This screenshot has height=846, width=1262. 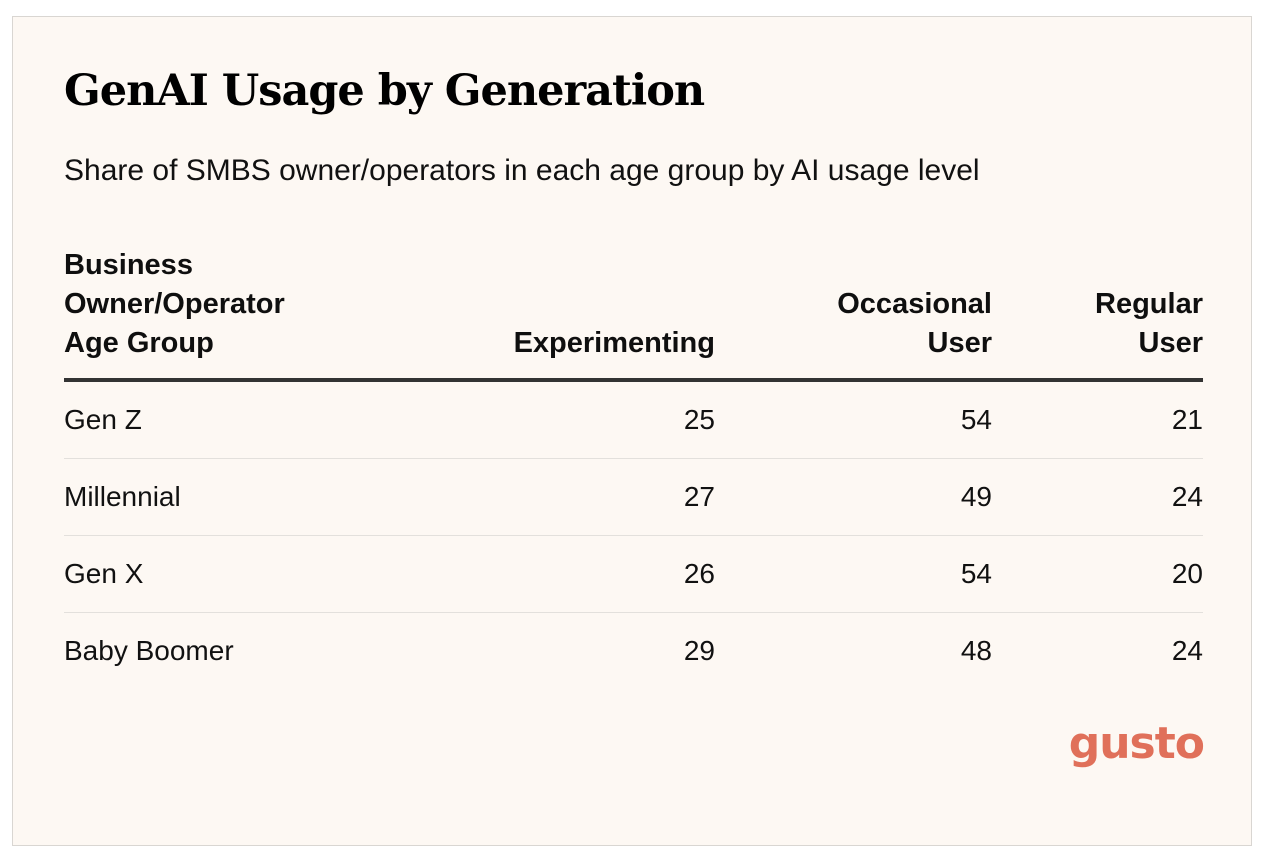 I want to click on experimenting-value: 25, so click(x=699, y=419).